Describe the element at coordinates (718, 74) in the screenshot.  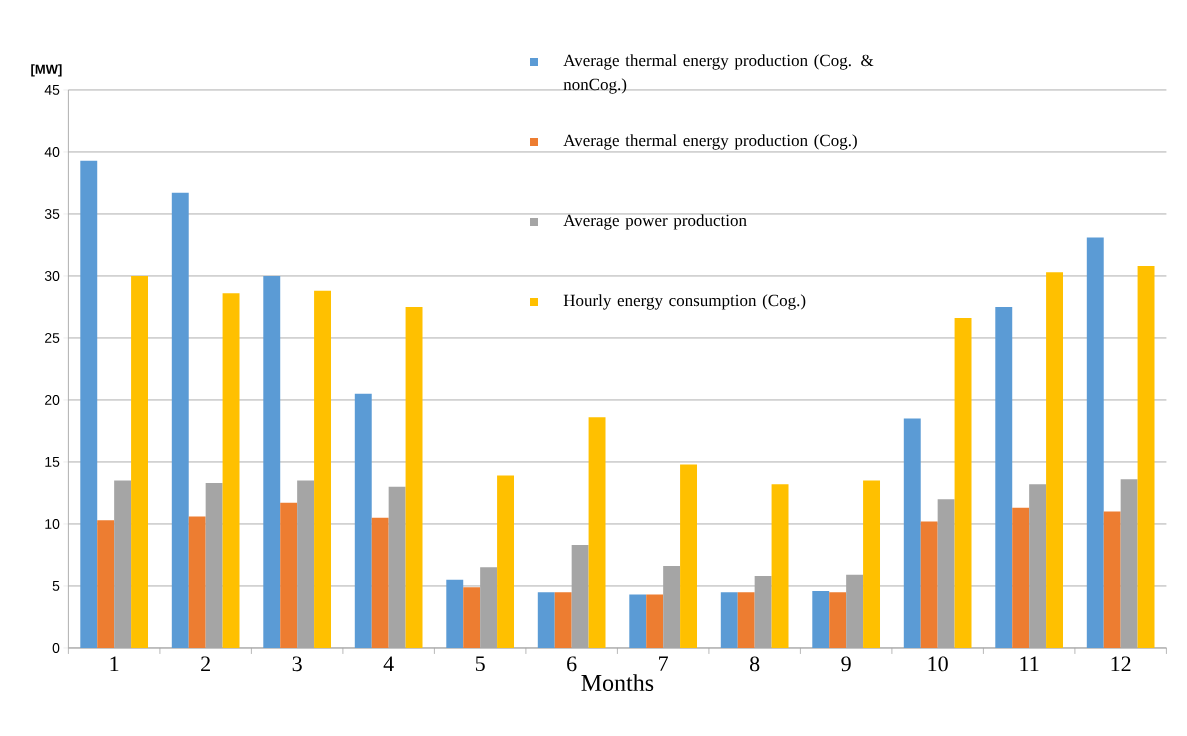
I see `legend-label: Average thermal energy production (Cog. & nonCog.)` at that location.